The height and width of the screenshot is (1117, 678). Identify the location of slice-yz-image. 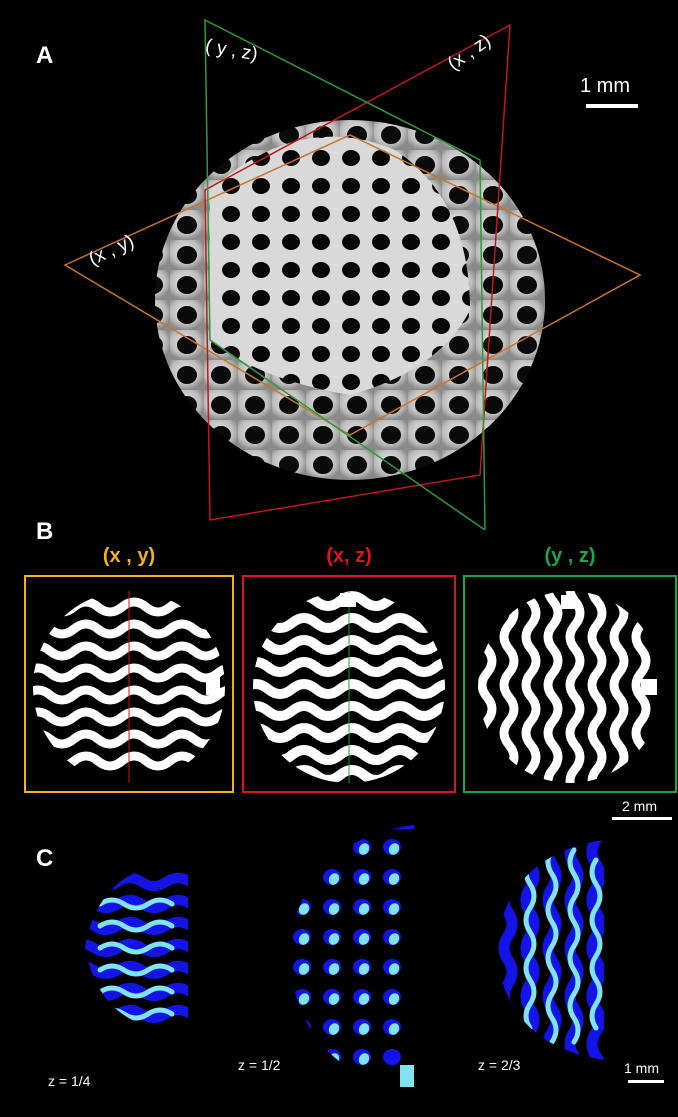
(567, 687).